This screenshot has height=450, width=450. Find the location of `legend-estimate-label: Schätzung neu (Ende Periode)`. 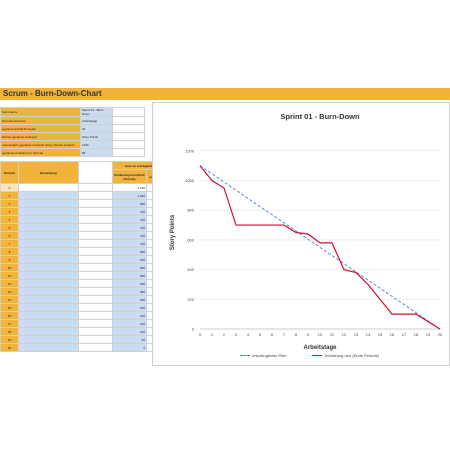

legend-estimate-label: Schätzung neu (Ende Periode) is located at coordinates (352, 356).